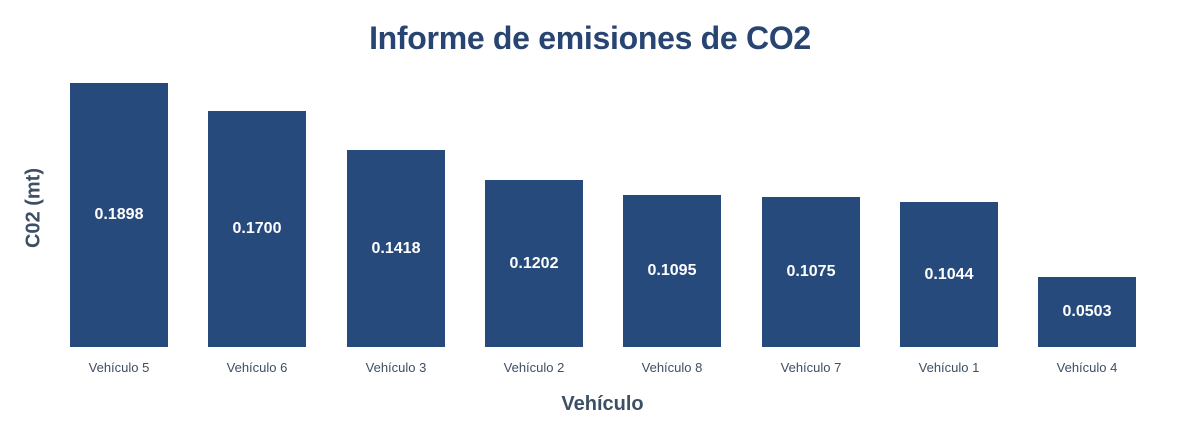 This screenshot has width=1180, height=442. Describe the element at coordinates (811, 367) in the screenshot. I see `x-tick-label: Vehículo 7` at that location.